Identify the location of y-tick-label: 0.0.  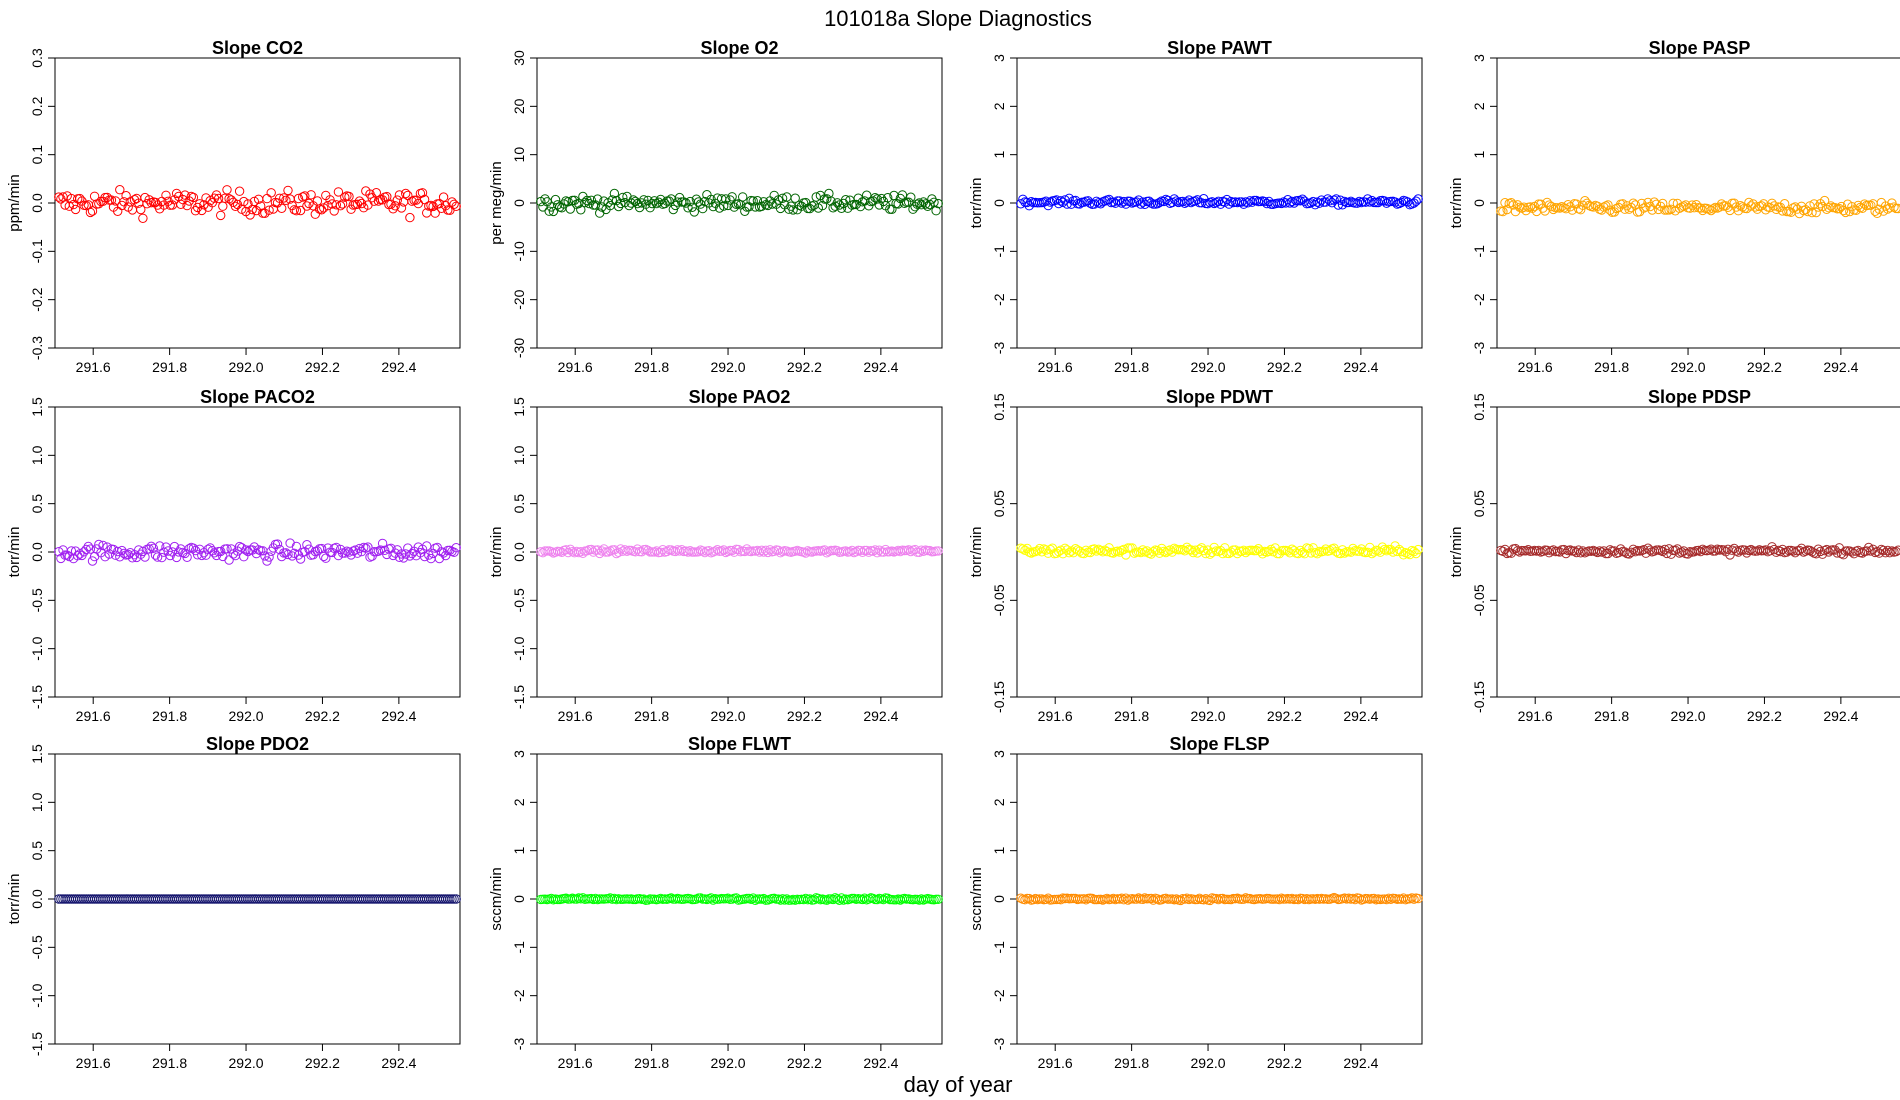
(37, 899).